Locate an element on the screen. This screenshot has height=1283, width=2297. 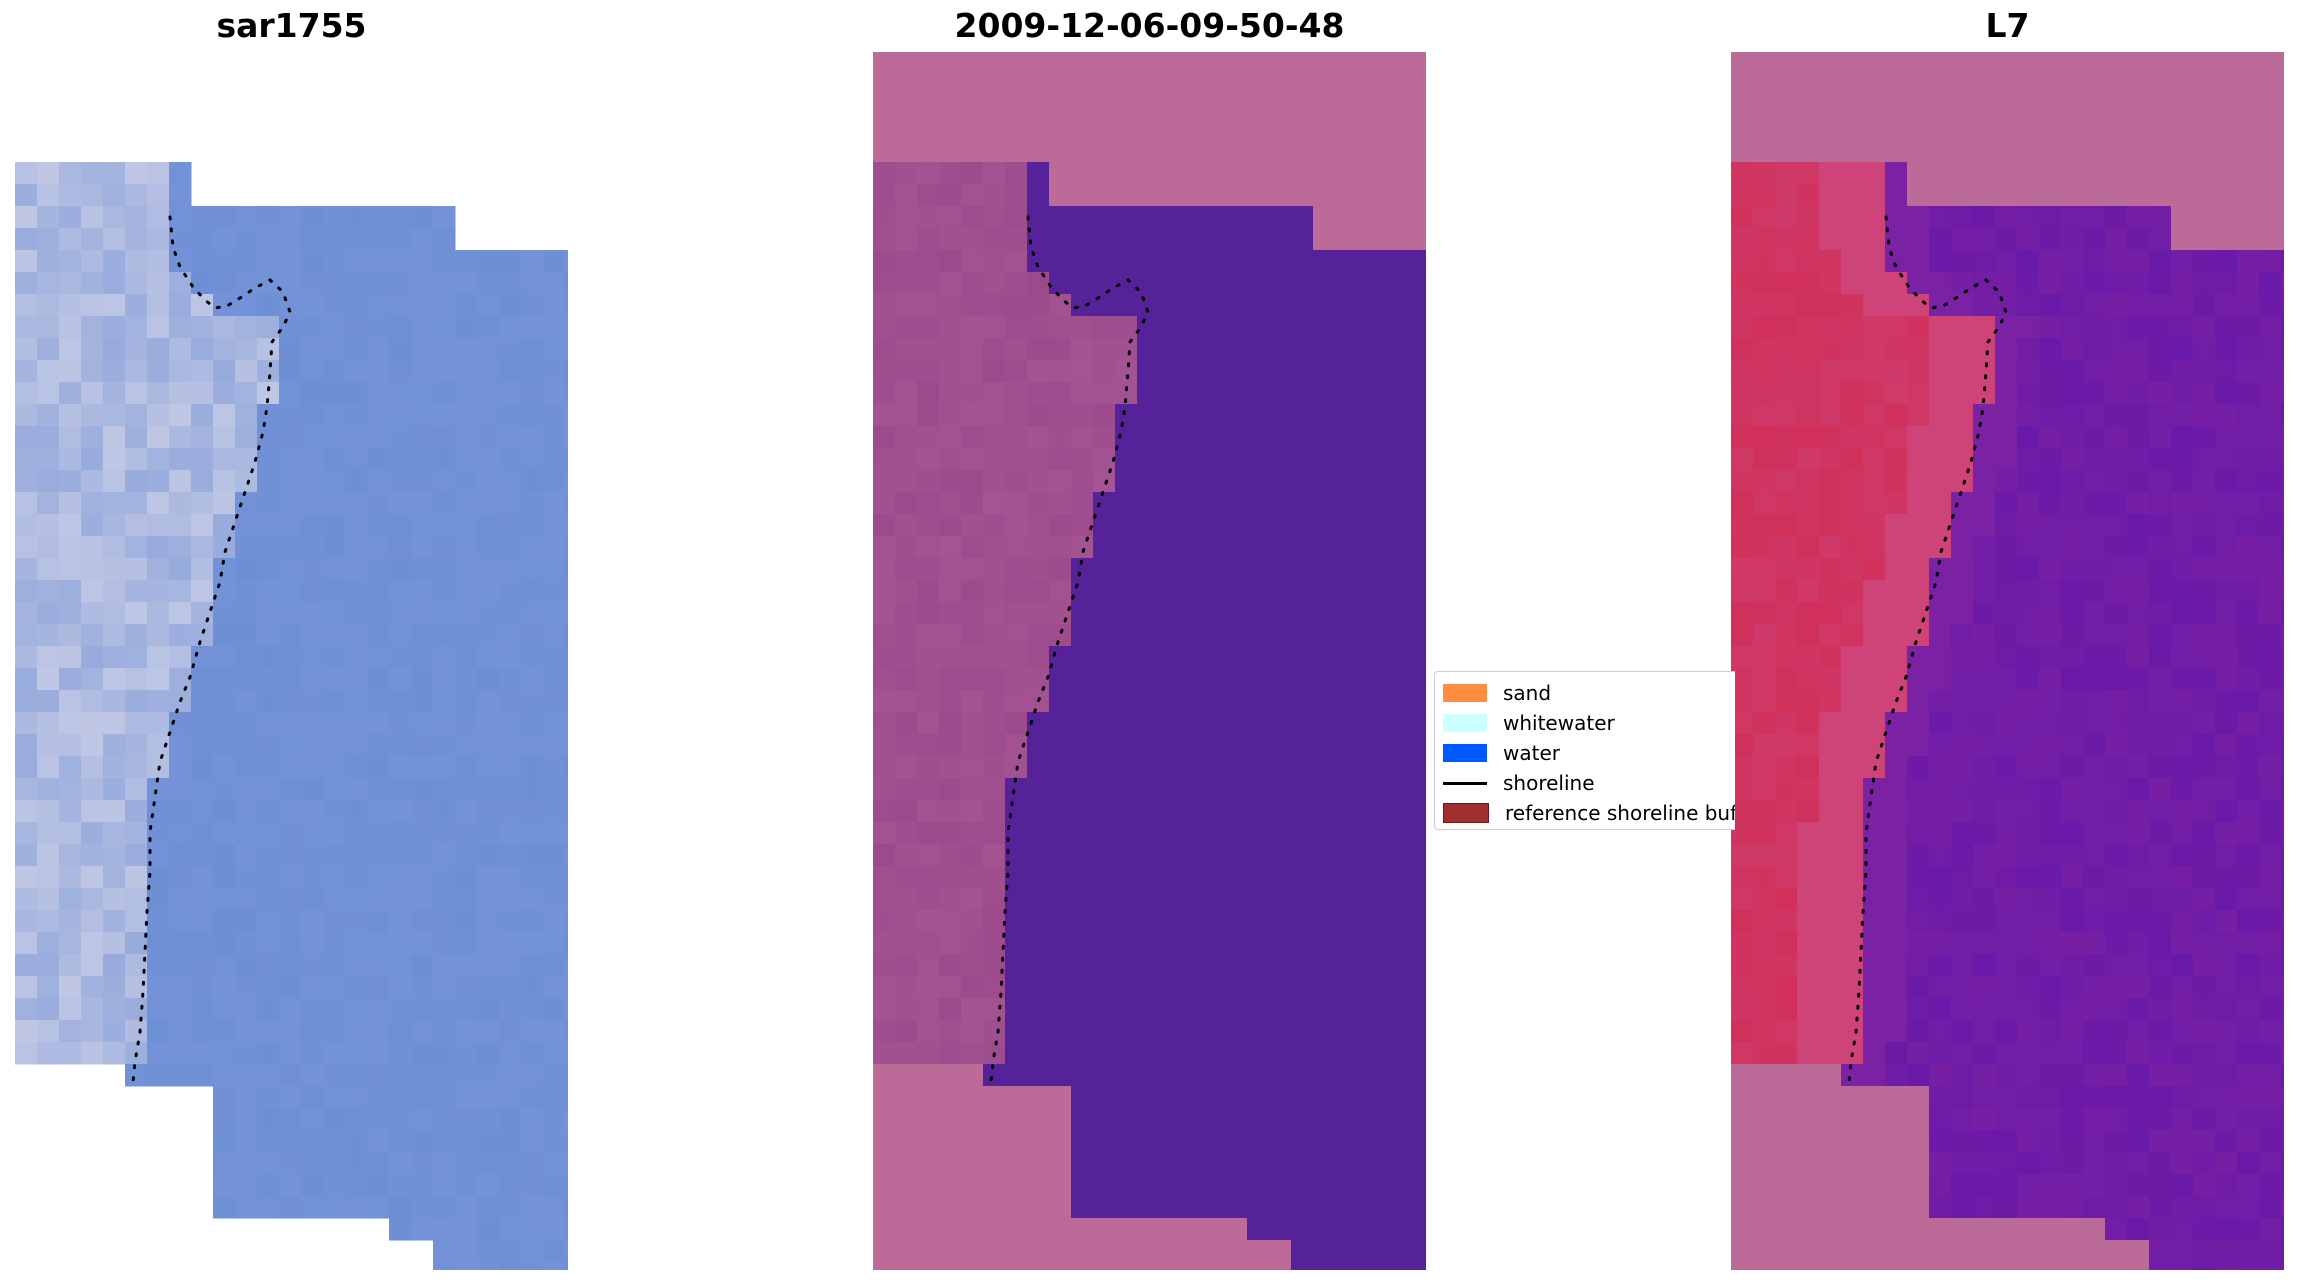
legend-label-reference-shoreline-buffer: reference shoreline buffer is located at coordinates (1620, 813).